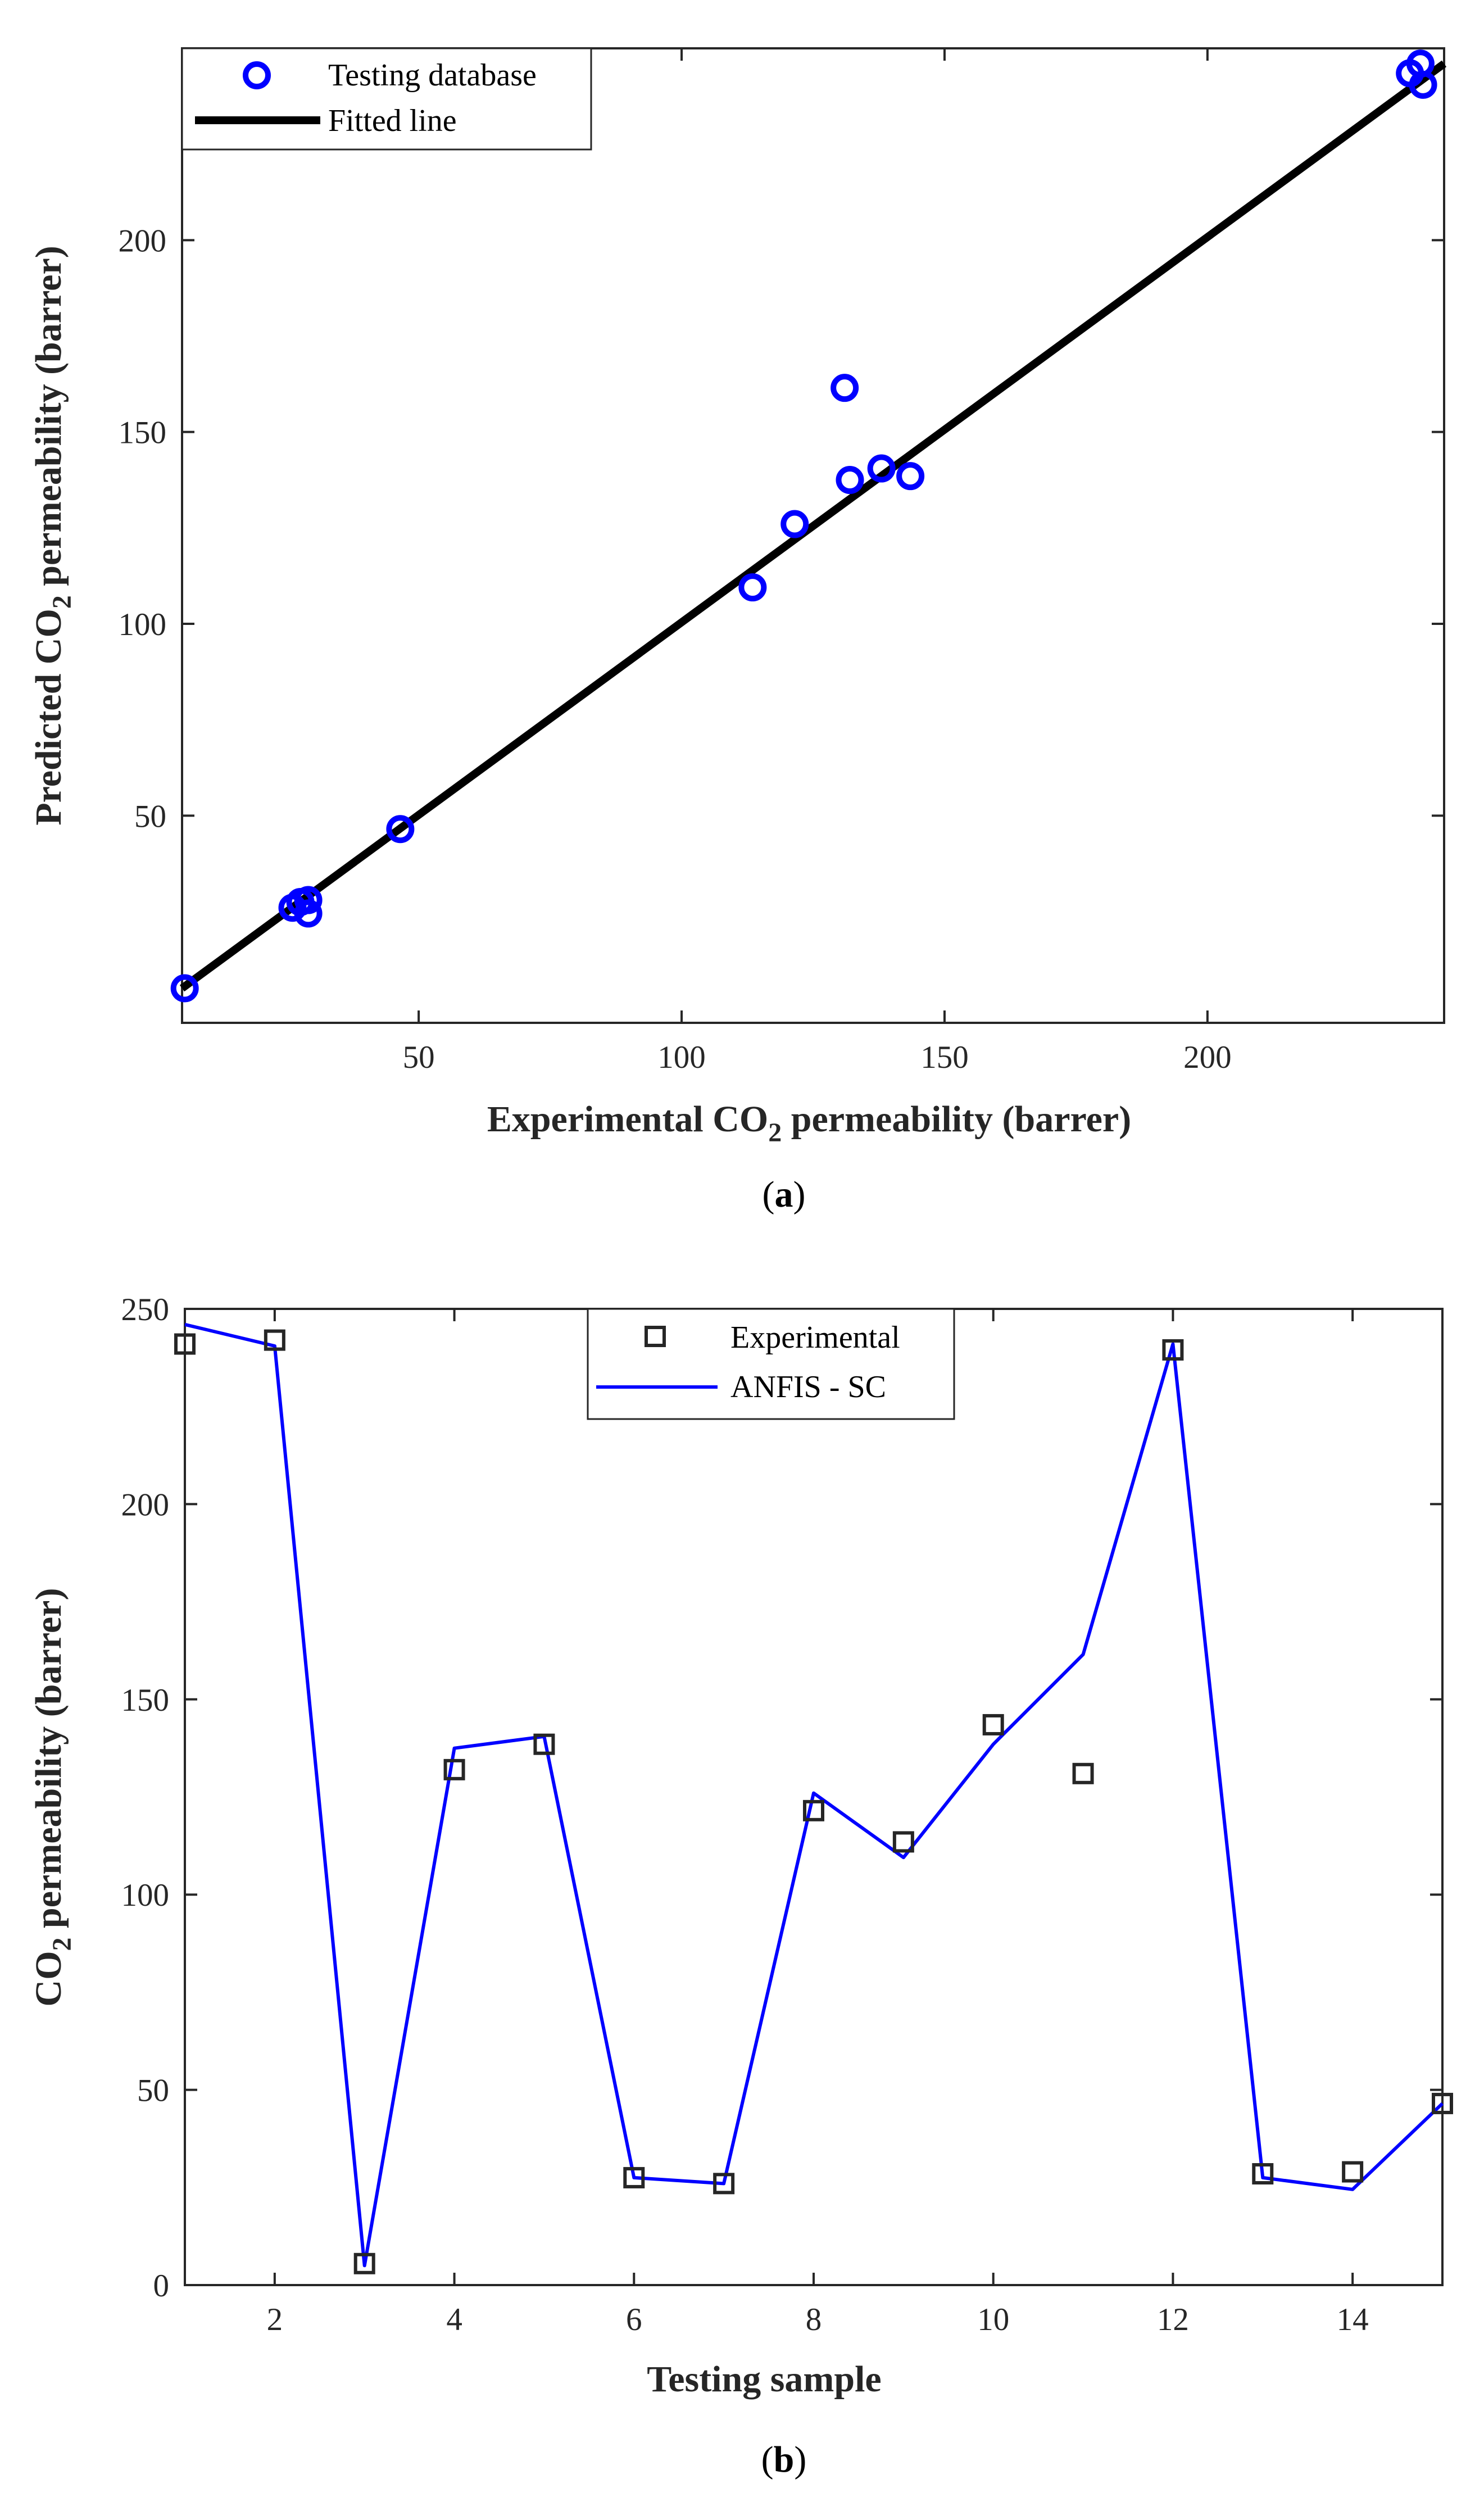  I want to click on panel-a-x-tick-label: 50, so click(419, 1057).